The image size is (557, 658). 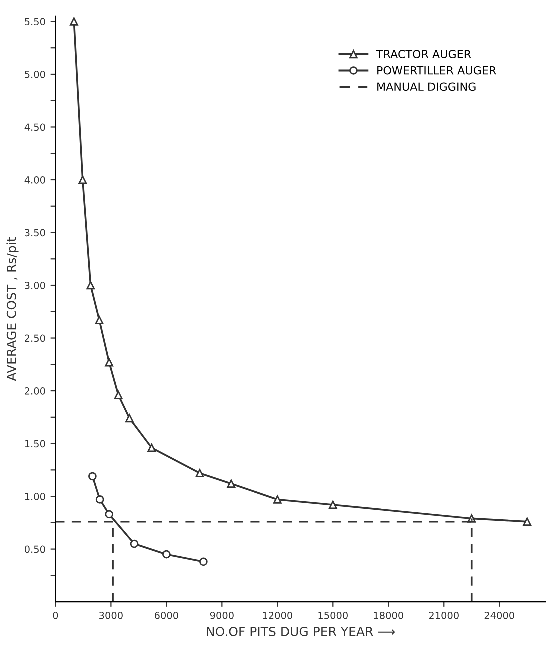 What do you see at coordinates (111, 616) in the screenshot?
I see `x-tick-label: 3000` at bounding box center [111, 616].